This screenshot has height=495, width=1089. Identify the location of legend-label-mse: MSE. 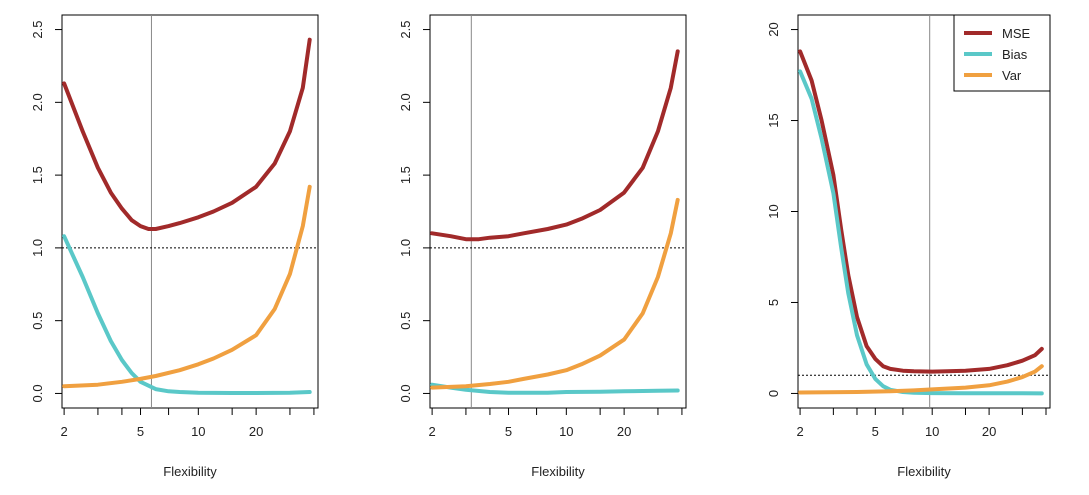
(1016, 33).